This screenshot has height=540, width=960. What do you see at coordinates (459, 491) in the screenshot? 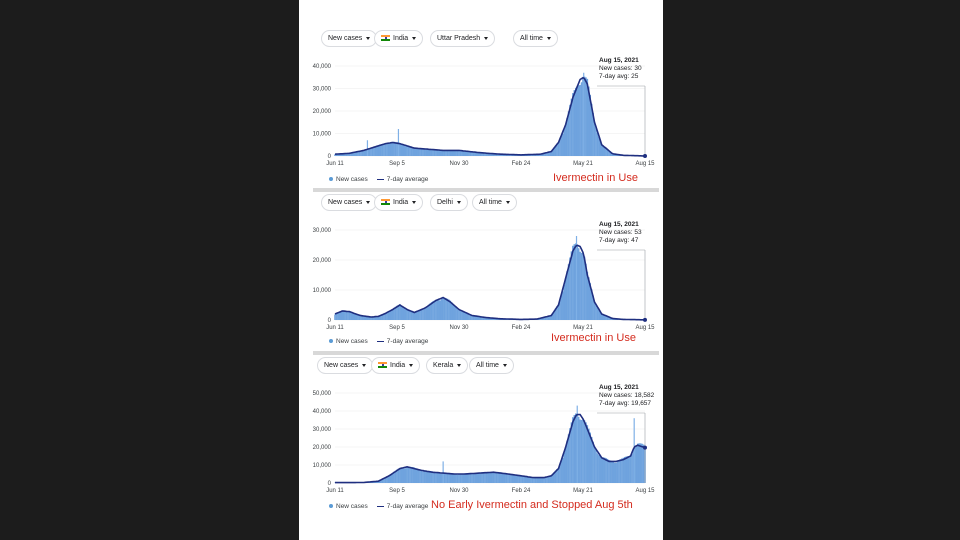
I see `x-tick-label: Nov 30` at bounding box center [459, 491].